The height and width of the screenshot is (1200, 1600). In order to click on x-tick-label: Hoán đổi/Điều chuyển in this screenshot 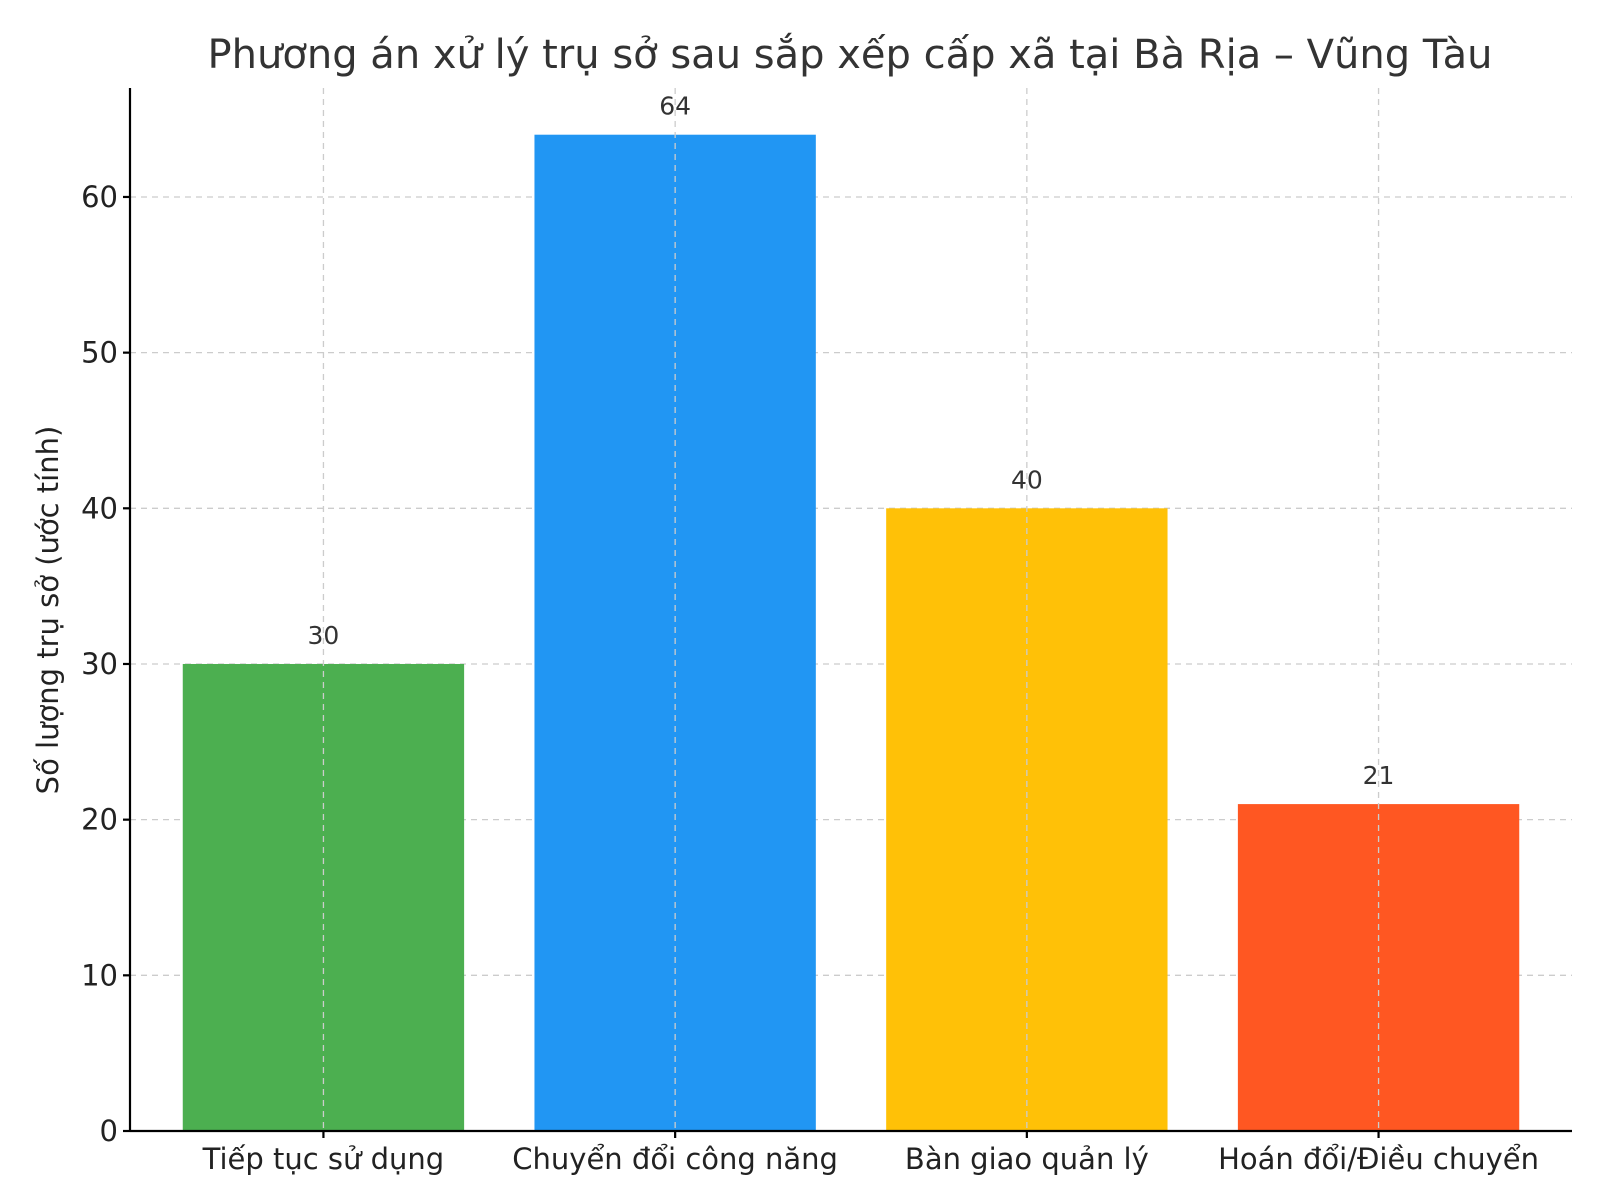, I will do `click(1378, 1159)`.